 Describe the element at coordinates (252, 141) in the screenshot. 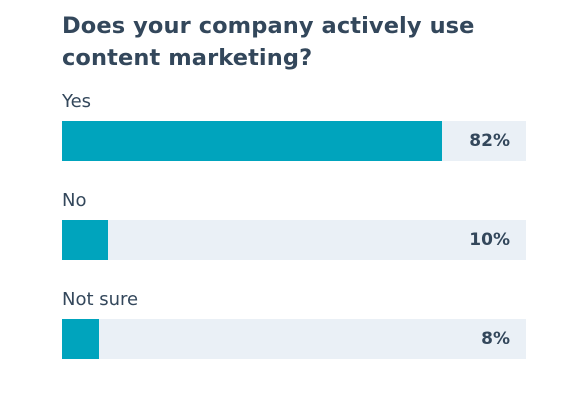

I see `bar-fill-yes` at that location.